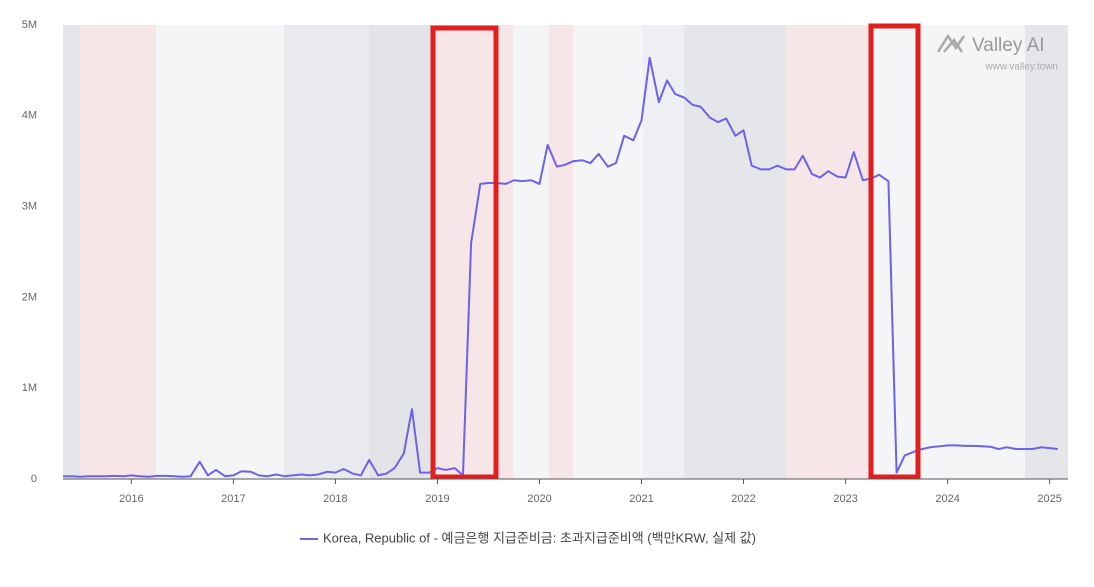 This screenshot has height=587, width=1094. What do you see at coordinates (743, 499) in the screenshot?
I see `x-tick-label: 2022` at bounding box center [743, 499].